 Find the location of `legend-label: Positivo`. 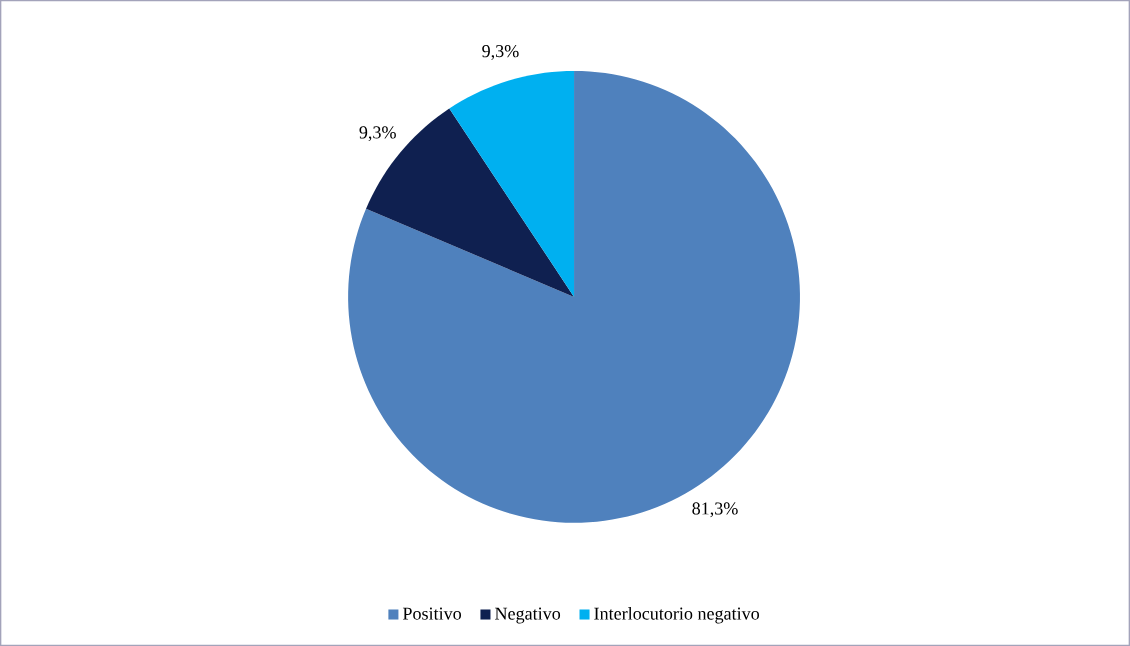

legend-label: Positivo is located at coordinates (432, 613).